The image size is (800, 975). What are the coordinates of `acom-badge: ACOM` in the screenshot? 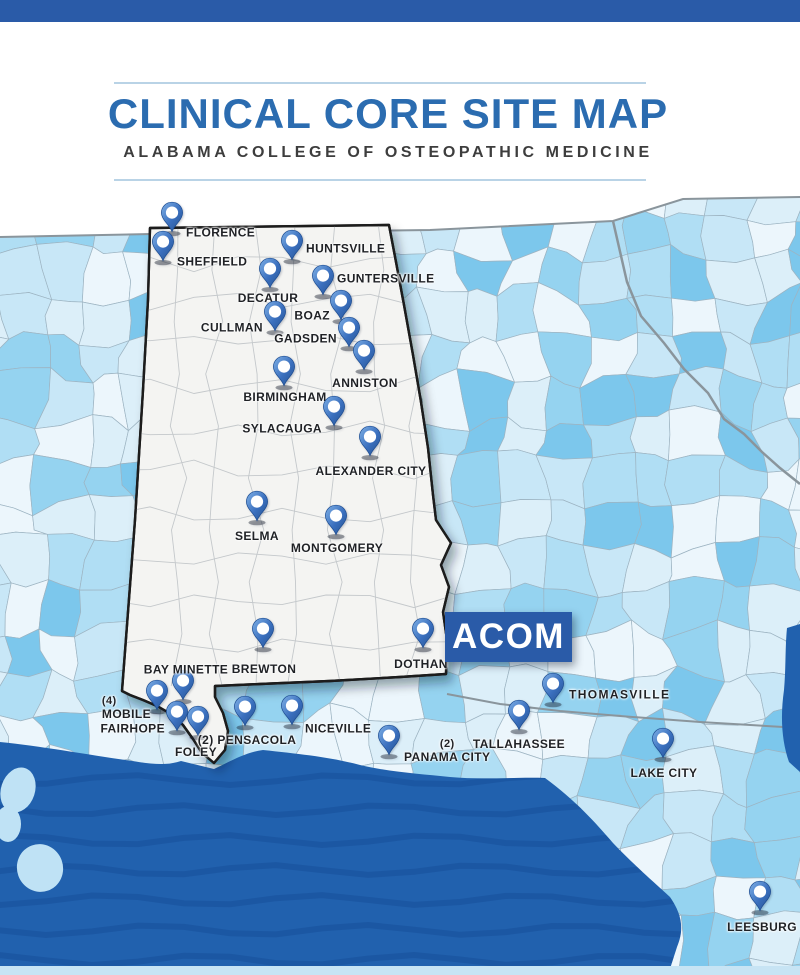 It's located at (508, 637).